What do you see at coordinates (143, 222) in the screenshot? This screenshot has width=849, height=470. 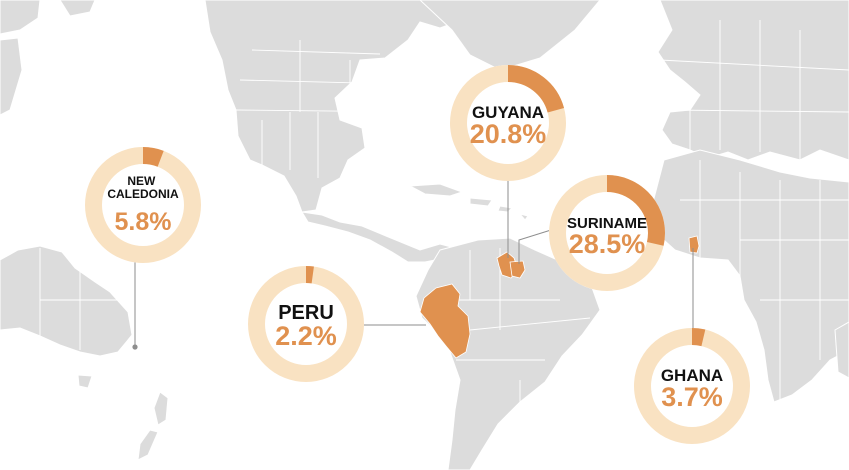 I see `percent-value: 5.8%` at bounding box center [143, 222].